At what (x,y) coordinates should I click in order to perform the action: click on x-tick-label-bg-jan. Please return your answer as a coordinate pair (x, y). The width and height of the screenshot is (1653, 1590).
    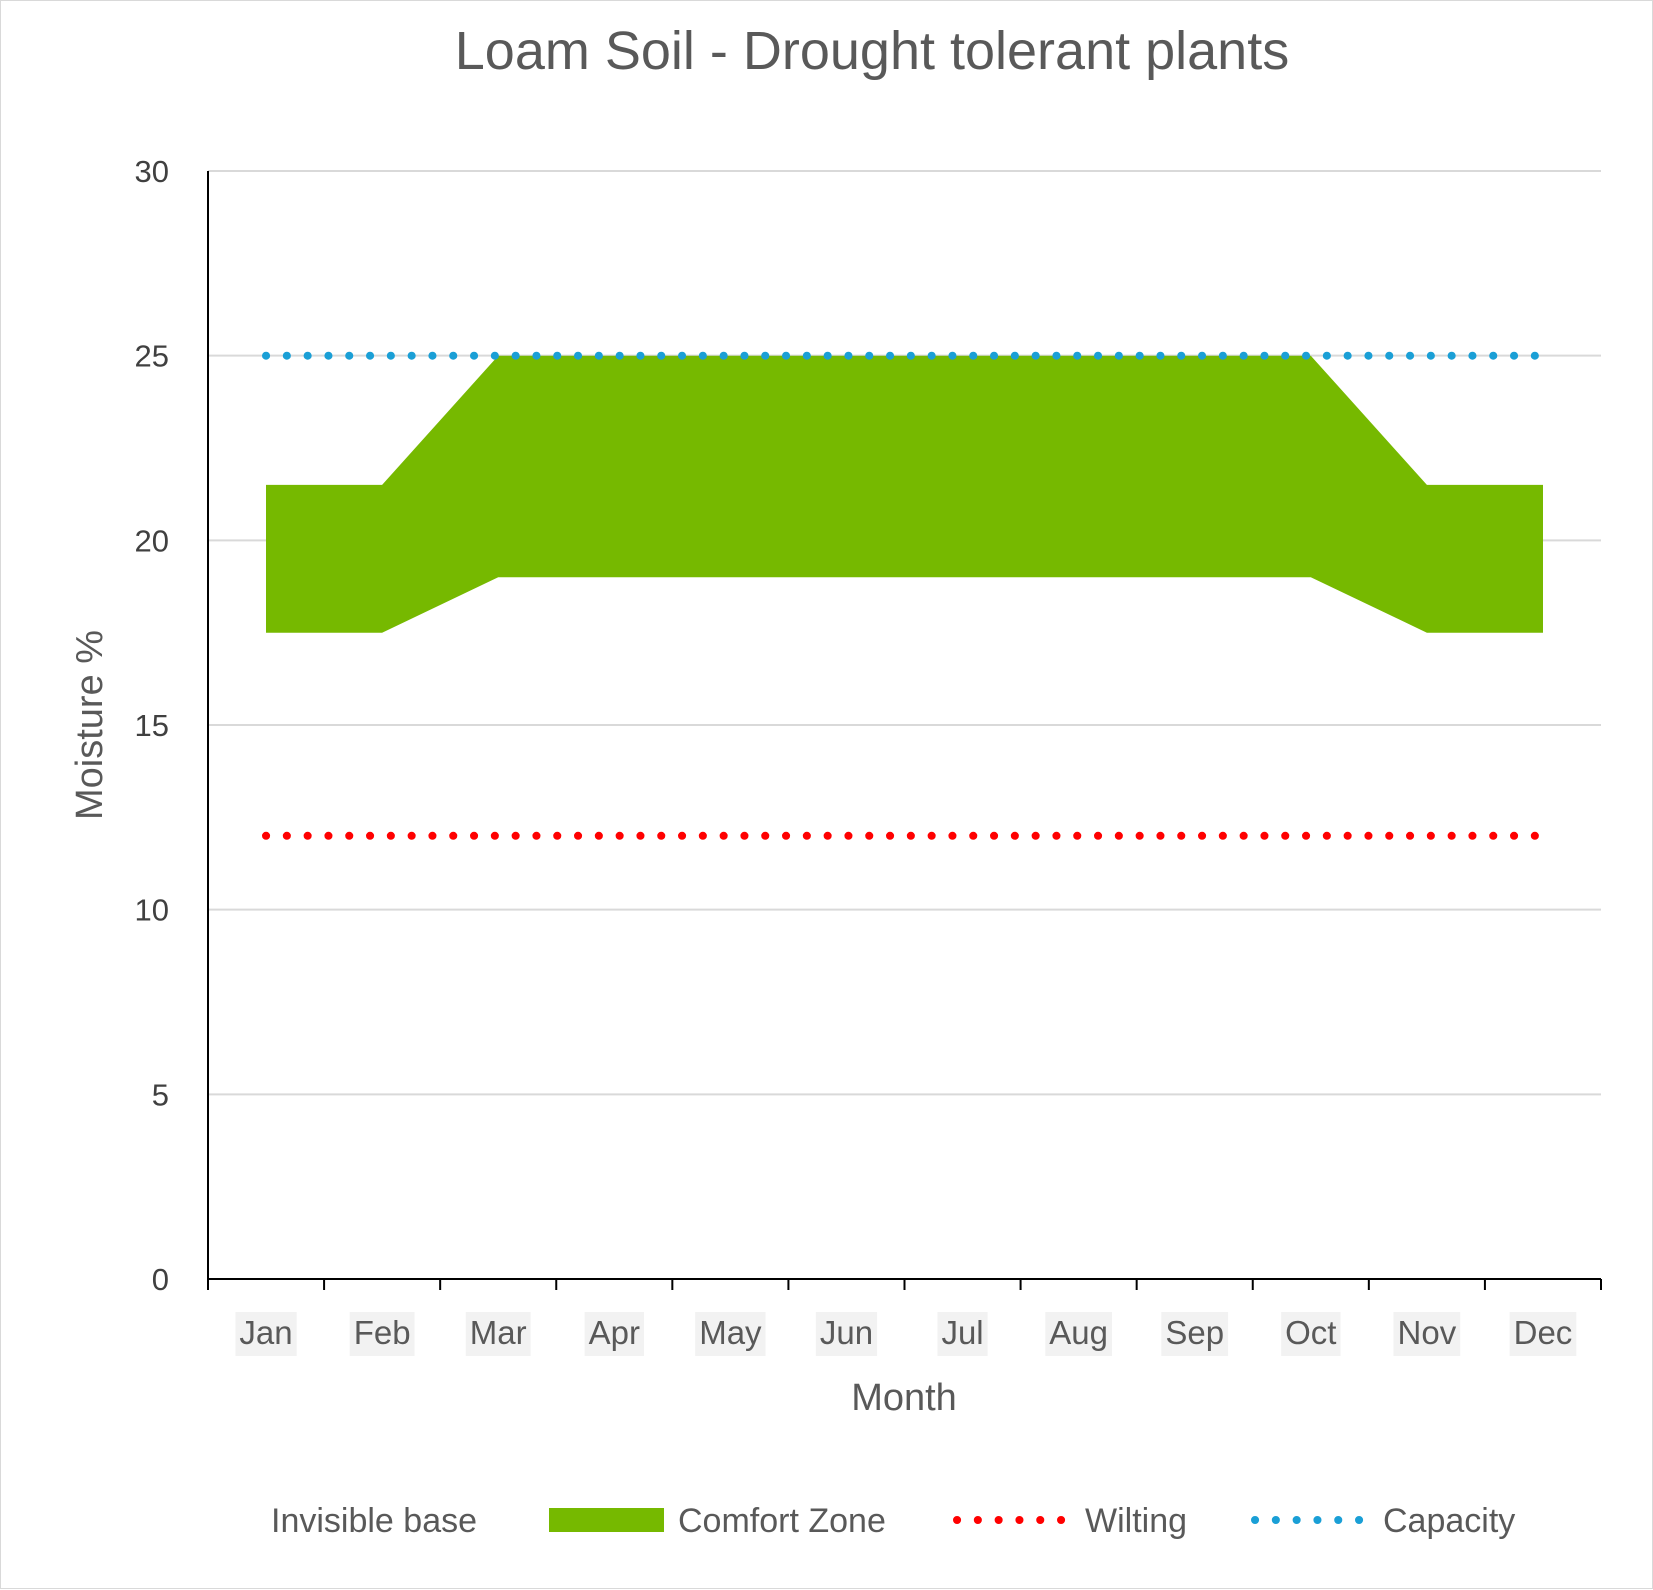
    Looking at the image, I should click on (266, 1334).